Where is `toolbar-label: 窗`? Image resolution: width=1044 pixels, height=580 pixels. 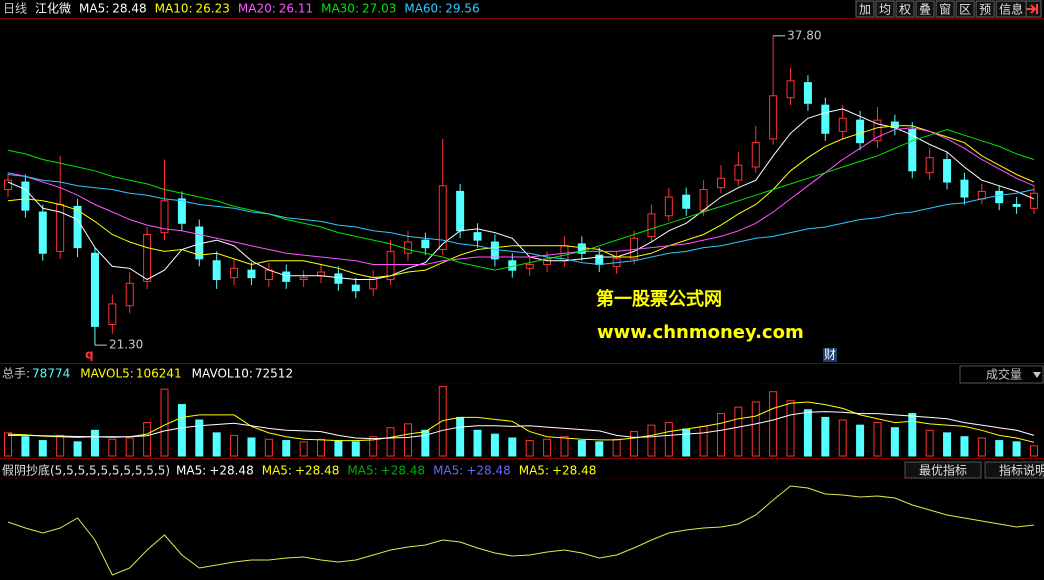
toolbar-label: 窗 is located at coordinates (945, 10).